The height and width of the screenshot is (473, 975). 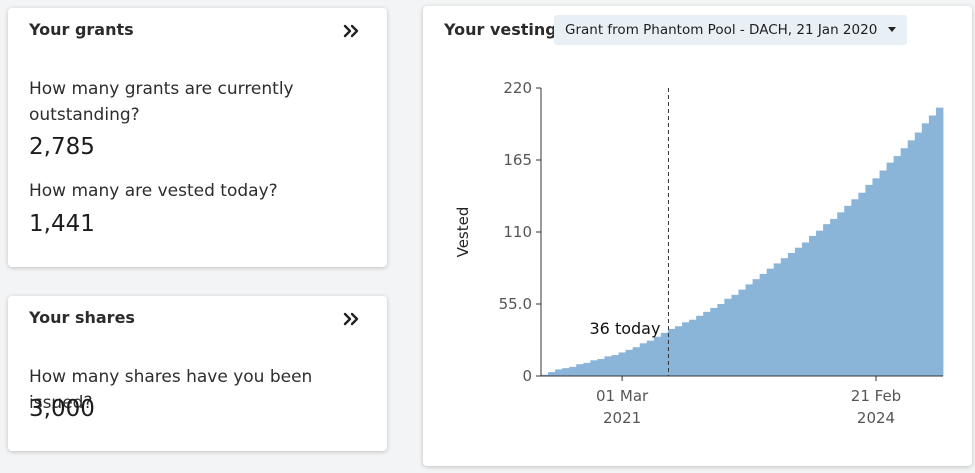 What do you see at coordinates (527, 376) in the screenshot?
I see `y-tick-label: 0` at bounding box center [527, 376].